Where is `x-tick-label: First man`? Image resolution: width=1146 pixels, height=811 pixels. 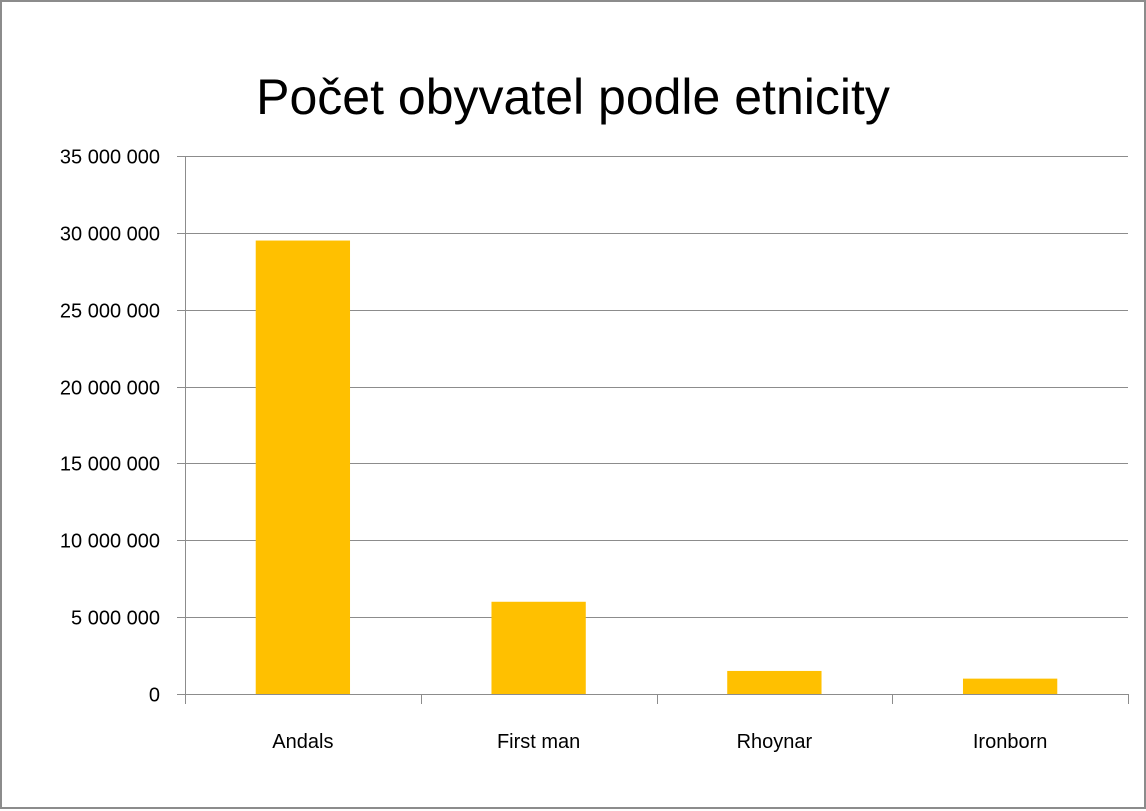
x-tick-label: First man is located at coordinates (538, 742).